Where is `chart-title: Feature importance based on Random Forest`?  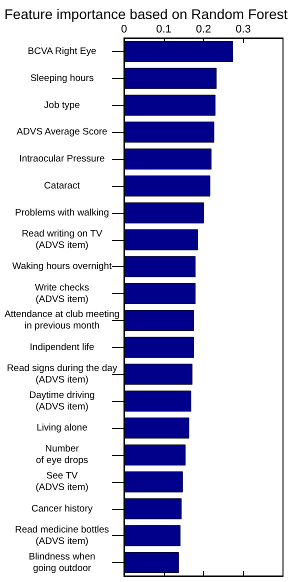
chart-title: Feature importance based on Random Forest is located at coordinates (146, 14).